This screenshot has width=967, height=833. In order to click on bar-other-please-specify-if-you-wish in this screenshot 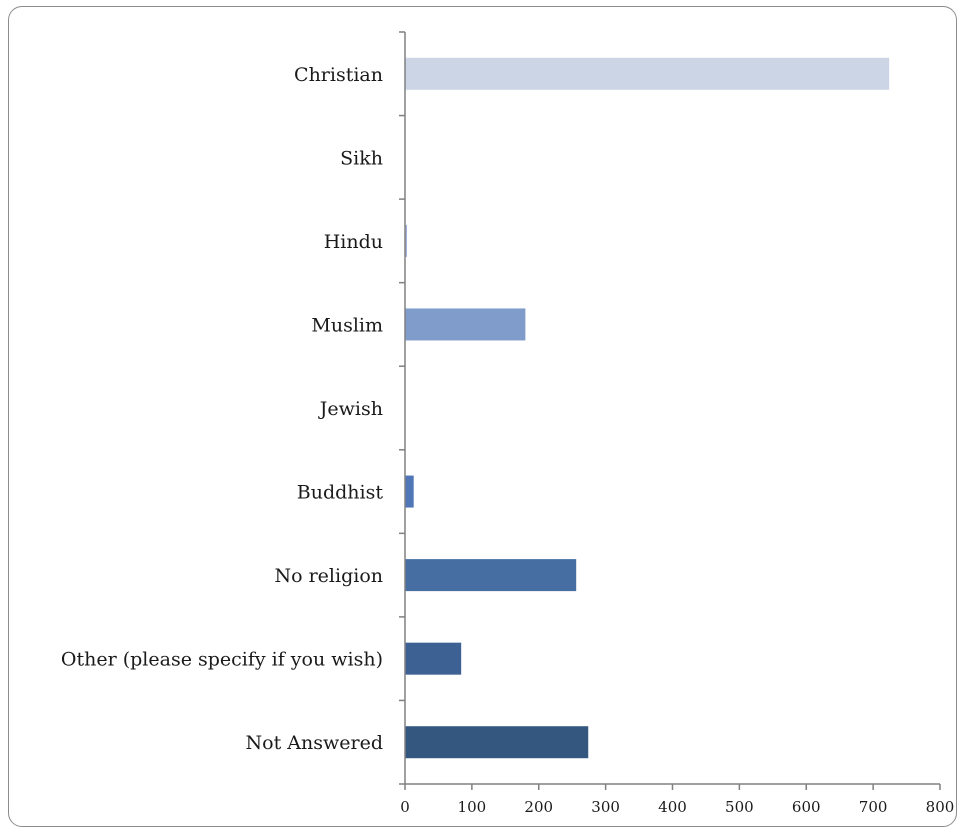, I will do `click(433, 658)`.